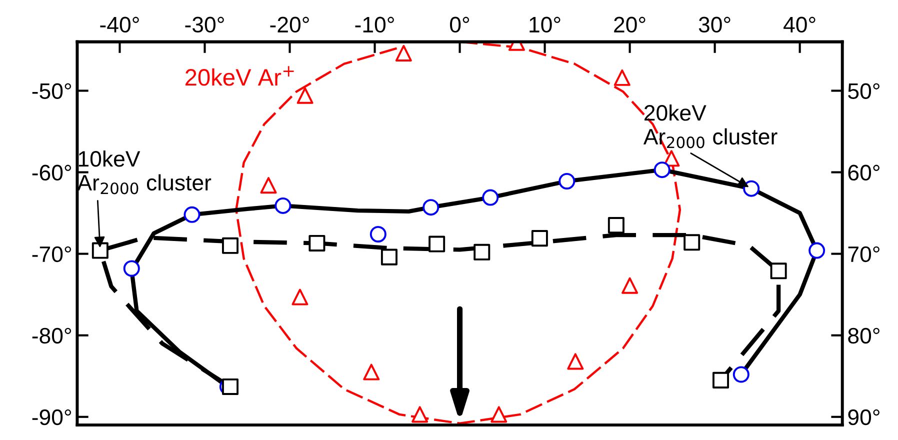 The height and width of the screenshot is (440, 898). Describe the element at coordinates (864, 417) in the screenshot. I see `y2-tick-label: 90°` at that location.